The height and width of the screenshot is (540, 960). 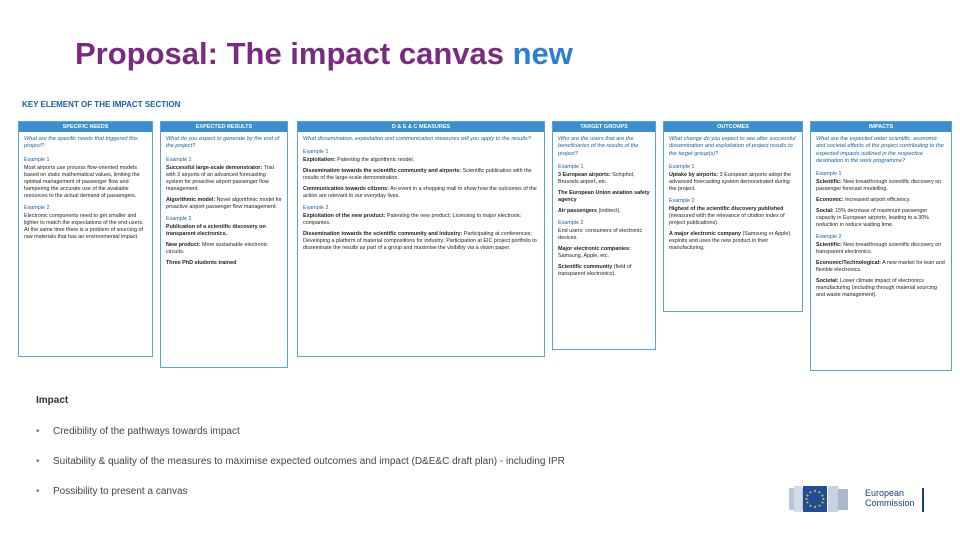 What do you see at coordinates (890, 502) in the screenshot?
I see `logo-line-2: Commission` at bounding box center [890, 502].